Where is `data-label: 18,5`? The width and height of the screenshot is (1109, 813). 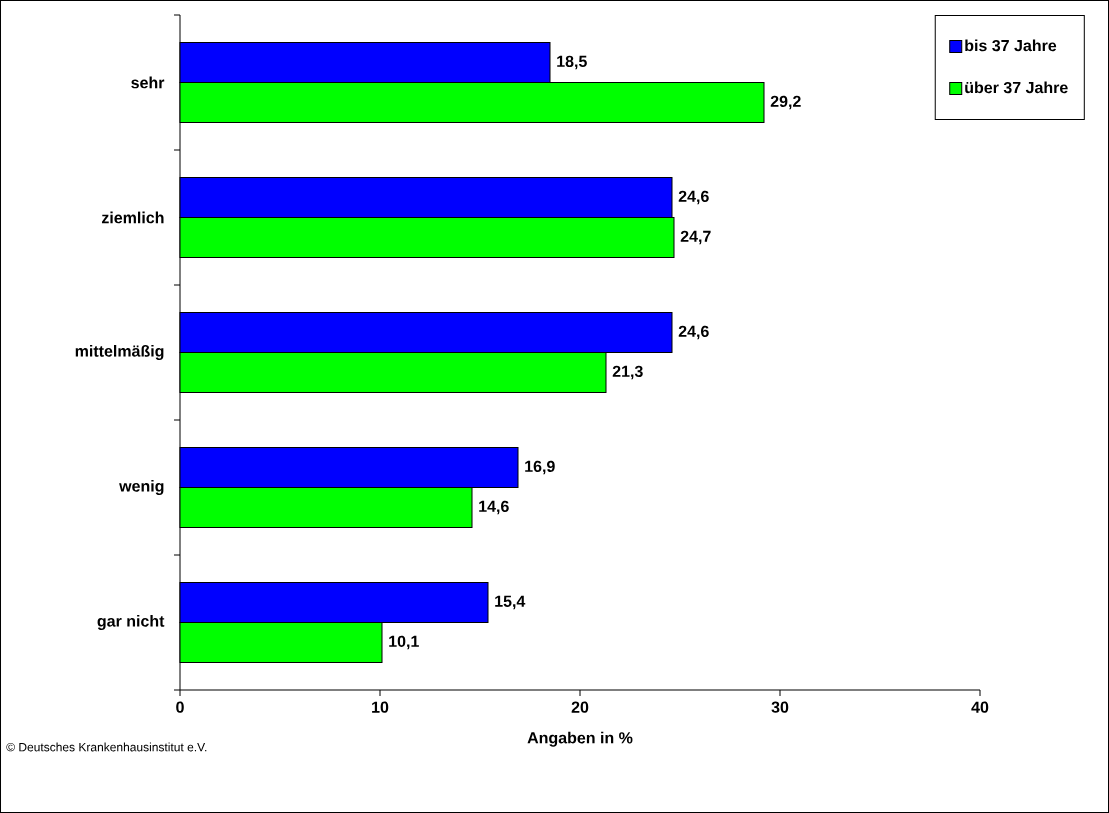 data-label: 18,5 is located at coordinates (572, 62).